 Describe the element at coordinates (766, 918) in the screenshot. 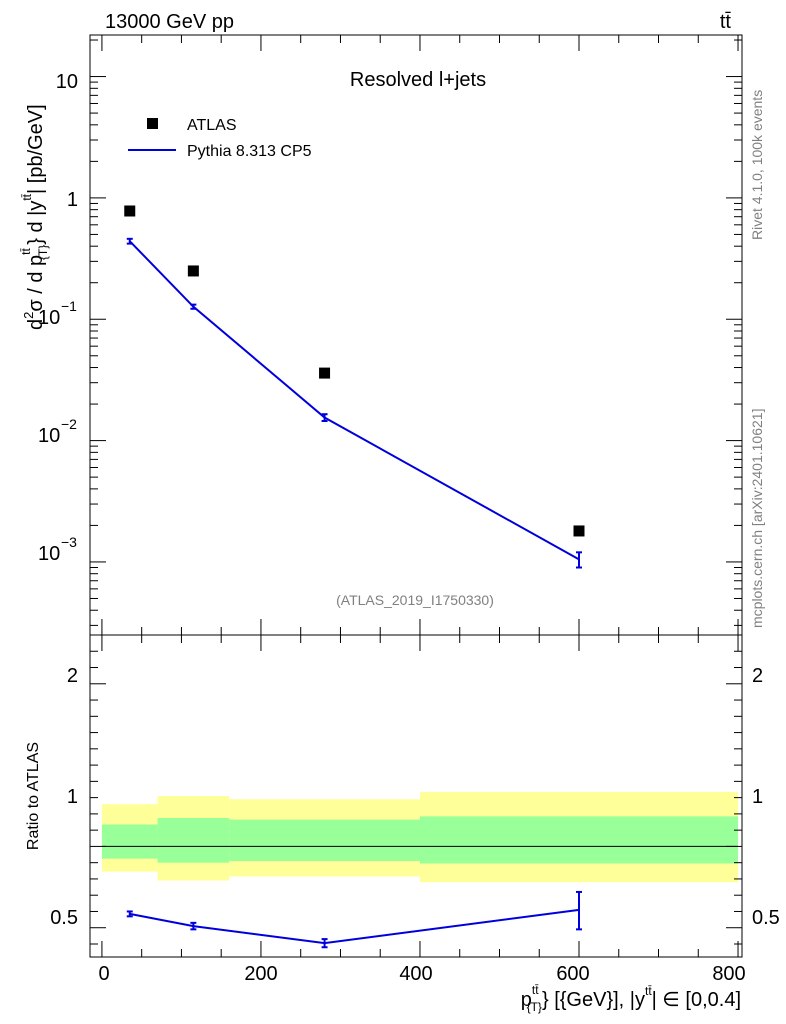

I see `ratio-ytick-label-right-0.5: 0.5` at that location.